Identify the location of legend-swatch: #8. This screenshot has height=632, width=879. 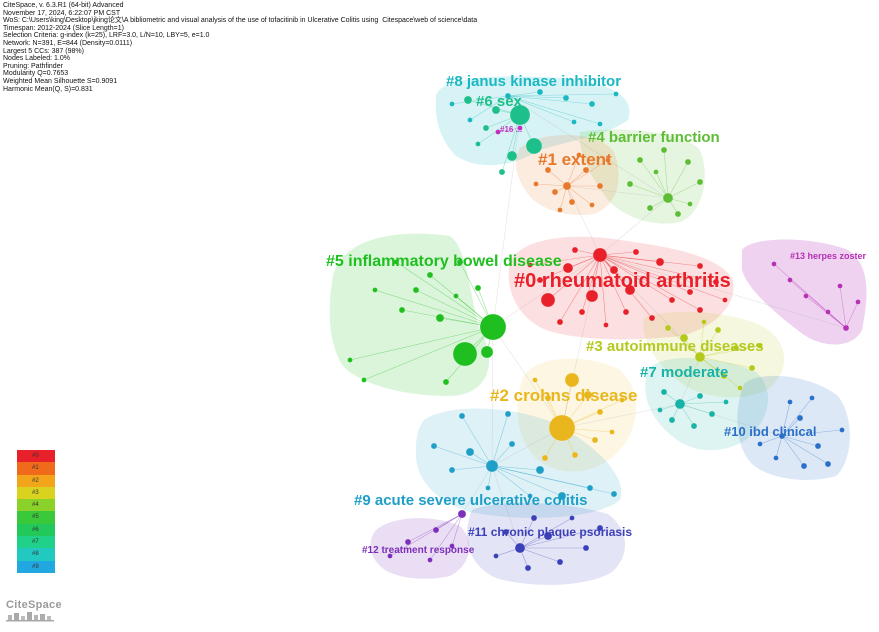
(36, 554).